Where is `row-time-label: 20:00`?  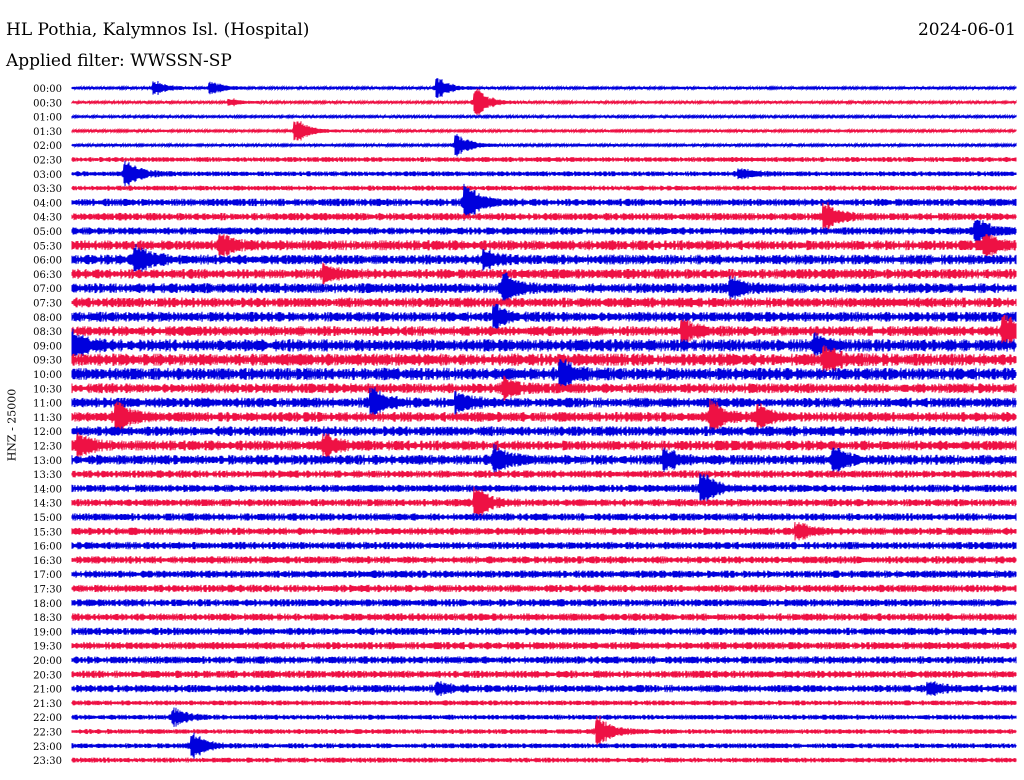 row-time-label: 20:00 is located at coordinates (47, 661).